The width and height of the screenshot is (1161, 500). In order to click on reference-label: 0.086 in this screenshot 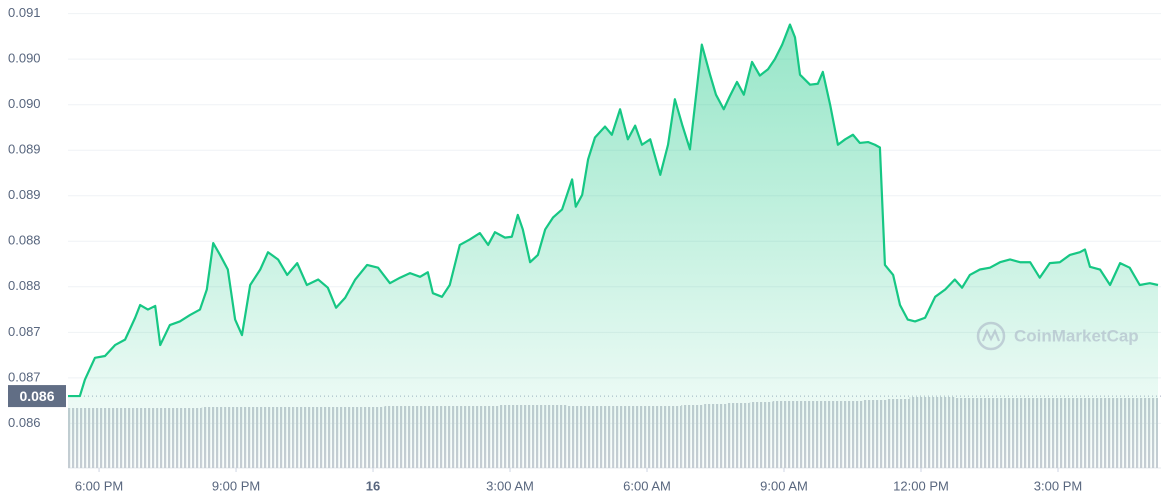, I will do `click(36, 396)`.